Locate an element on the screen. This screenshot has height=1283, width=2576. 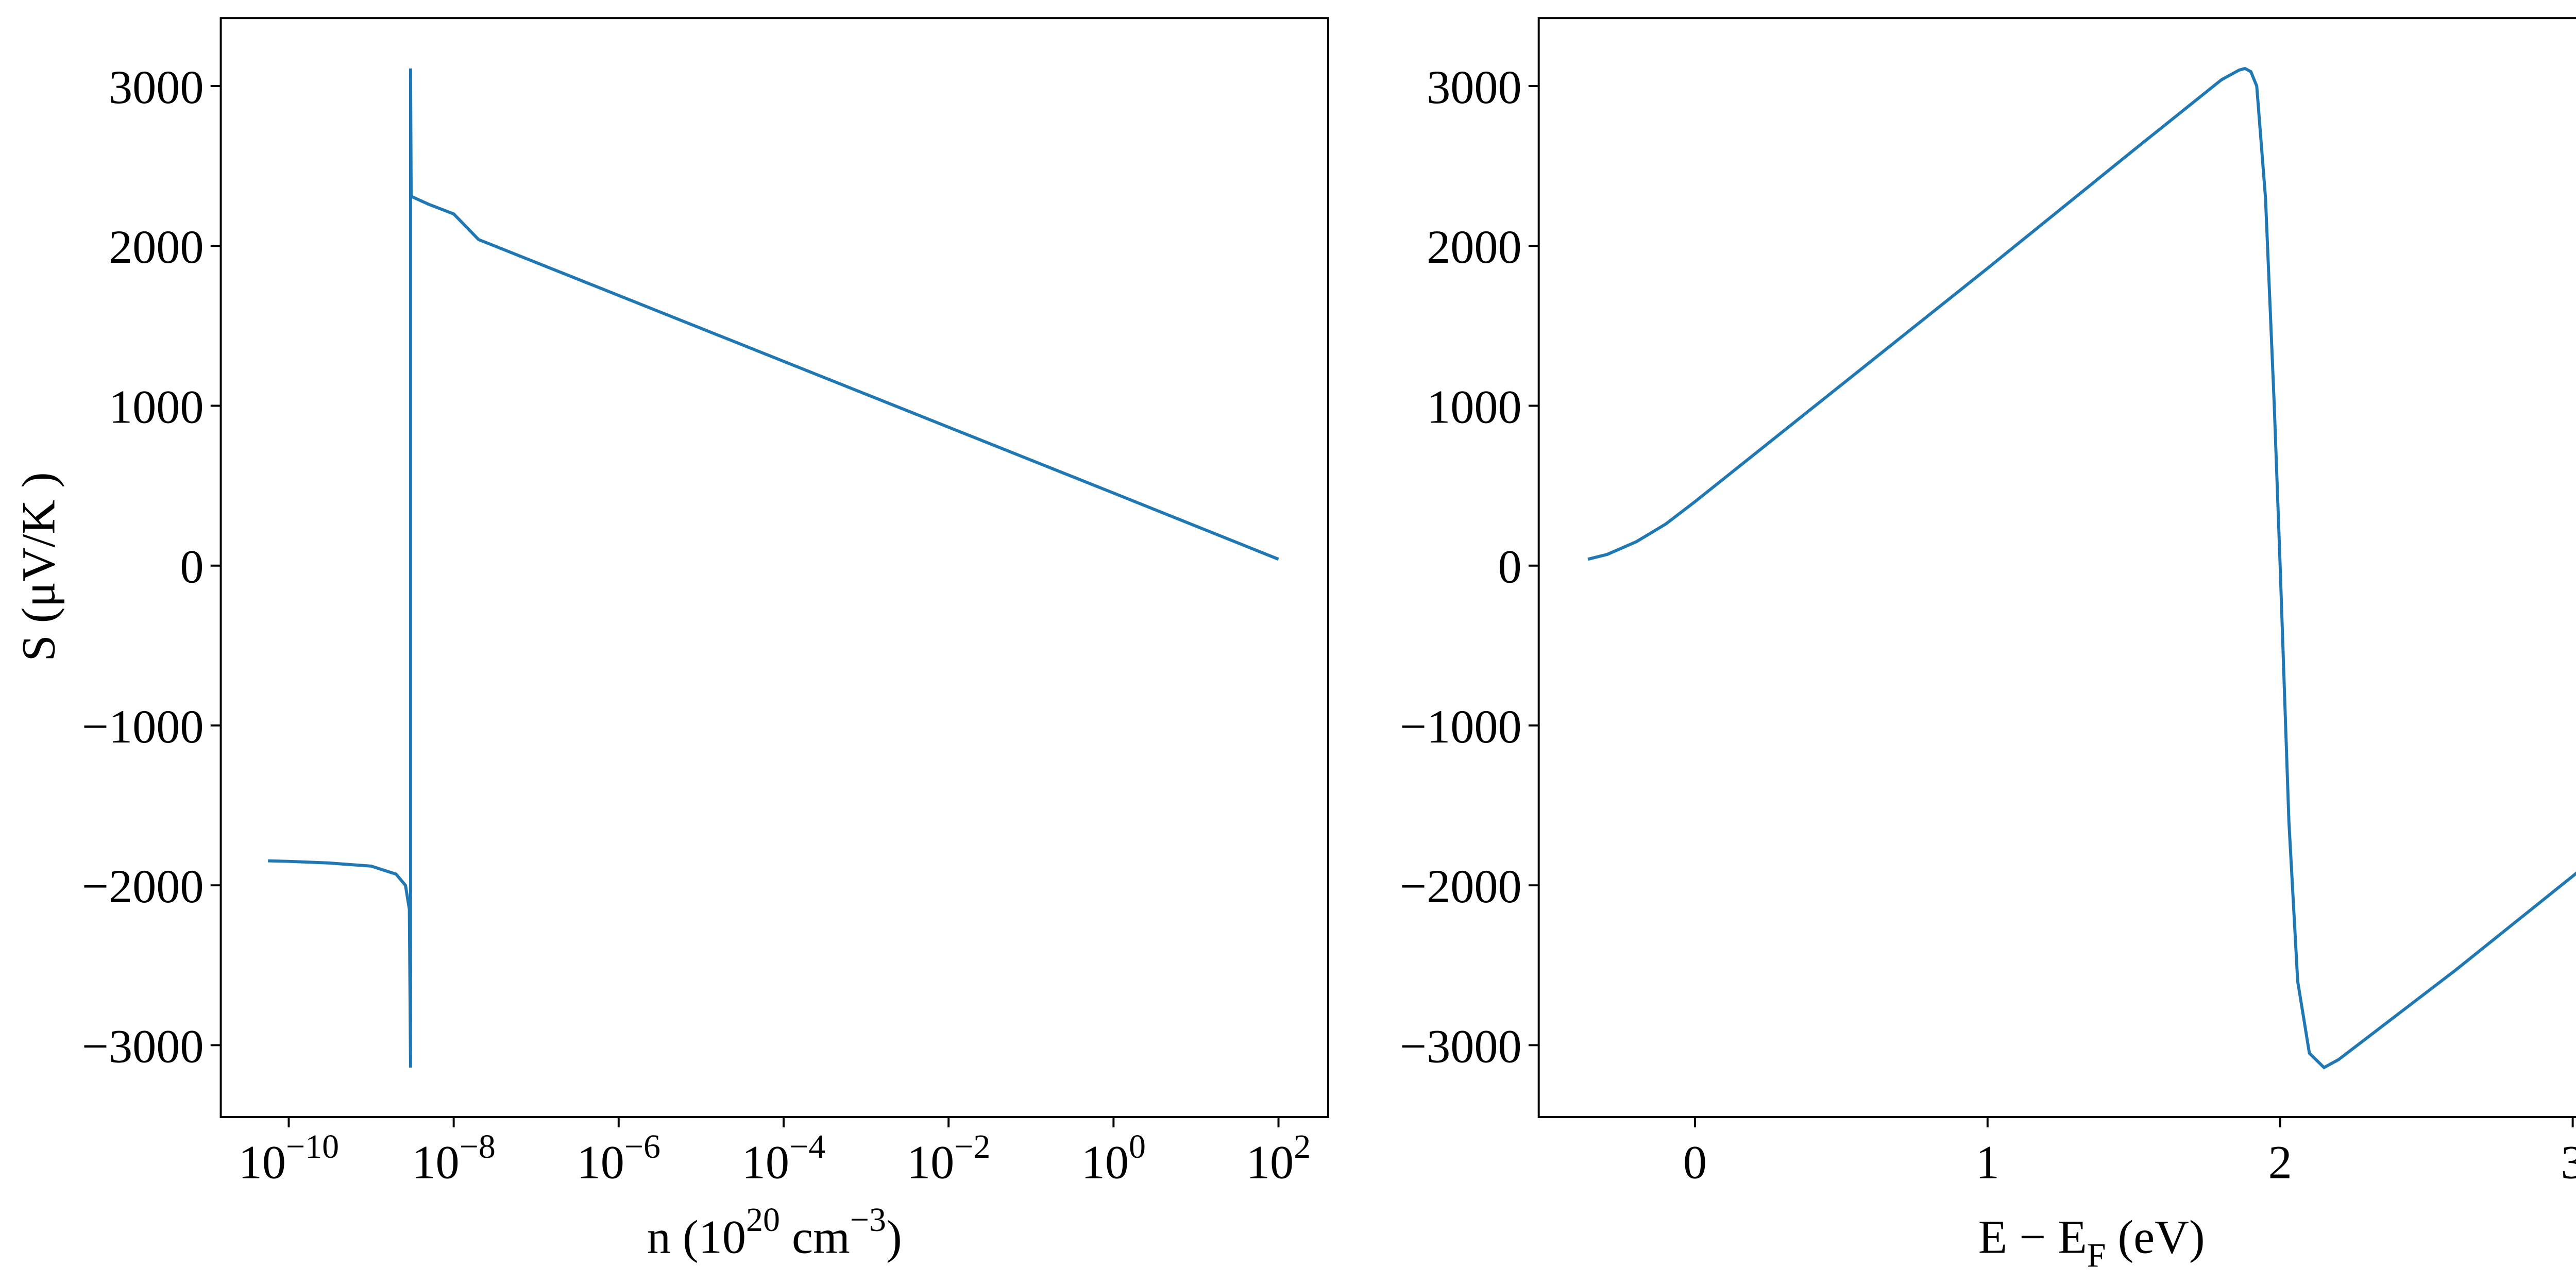
x-tick-label: 0 is located at coordinates (1695, 1162).